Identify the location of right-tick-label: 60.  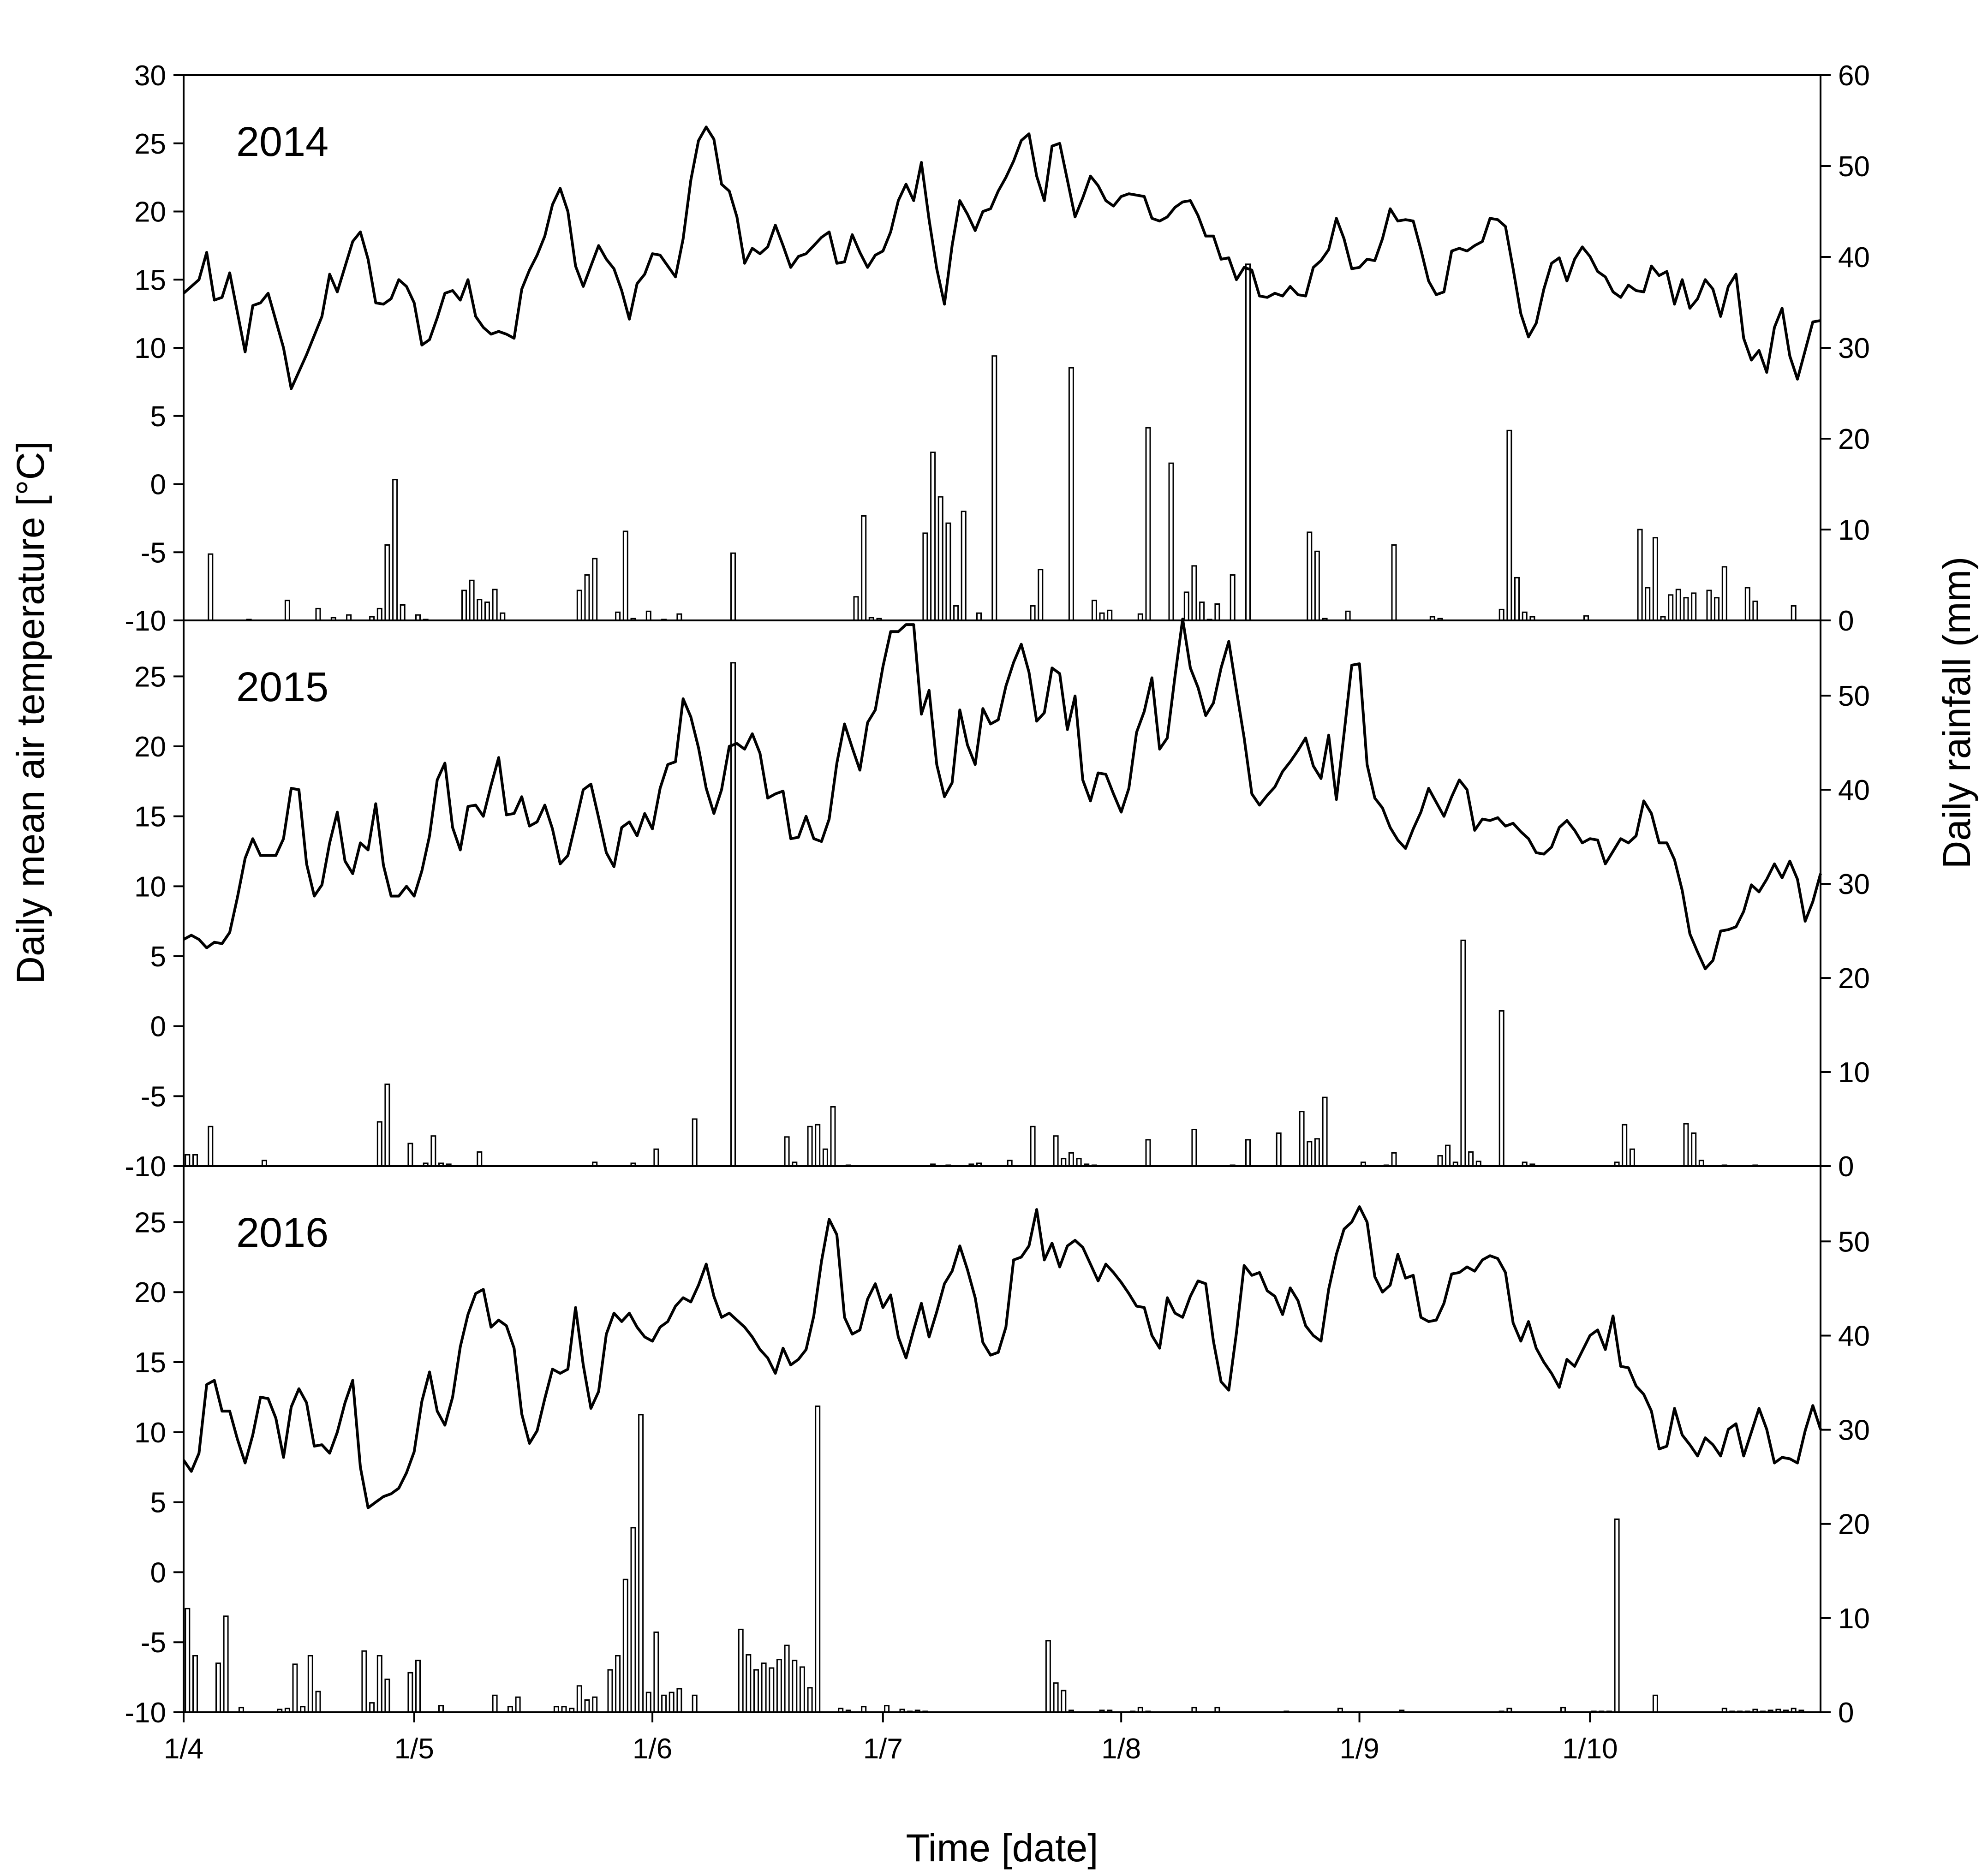
(1854, 76).